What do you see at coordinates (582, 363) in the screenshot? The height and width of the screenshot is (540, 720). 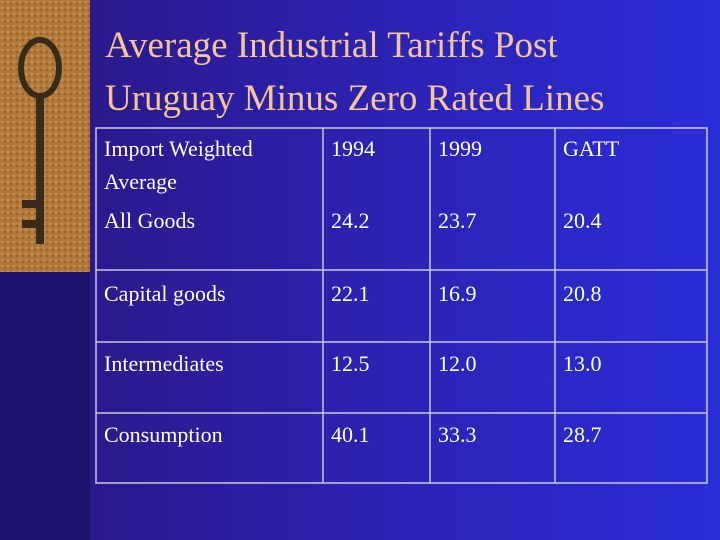 I see `table-cell: 13.0` at bounding box center [582, 363].